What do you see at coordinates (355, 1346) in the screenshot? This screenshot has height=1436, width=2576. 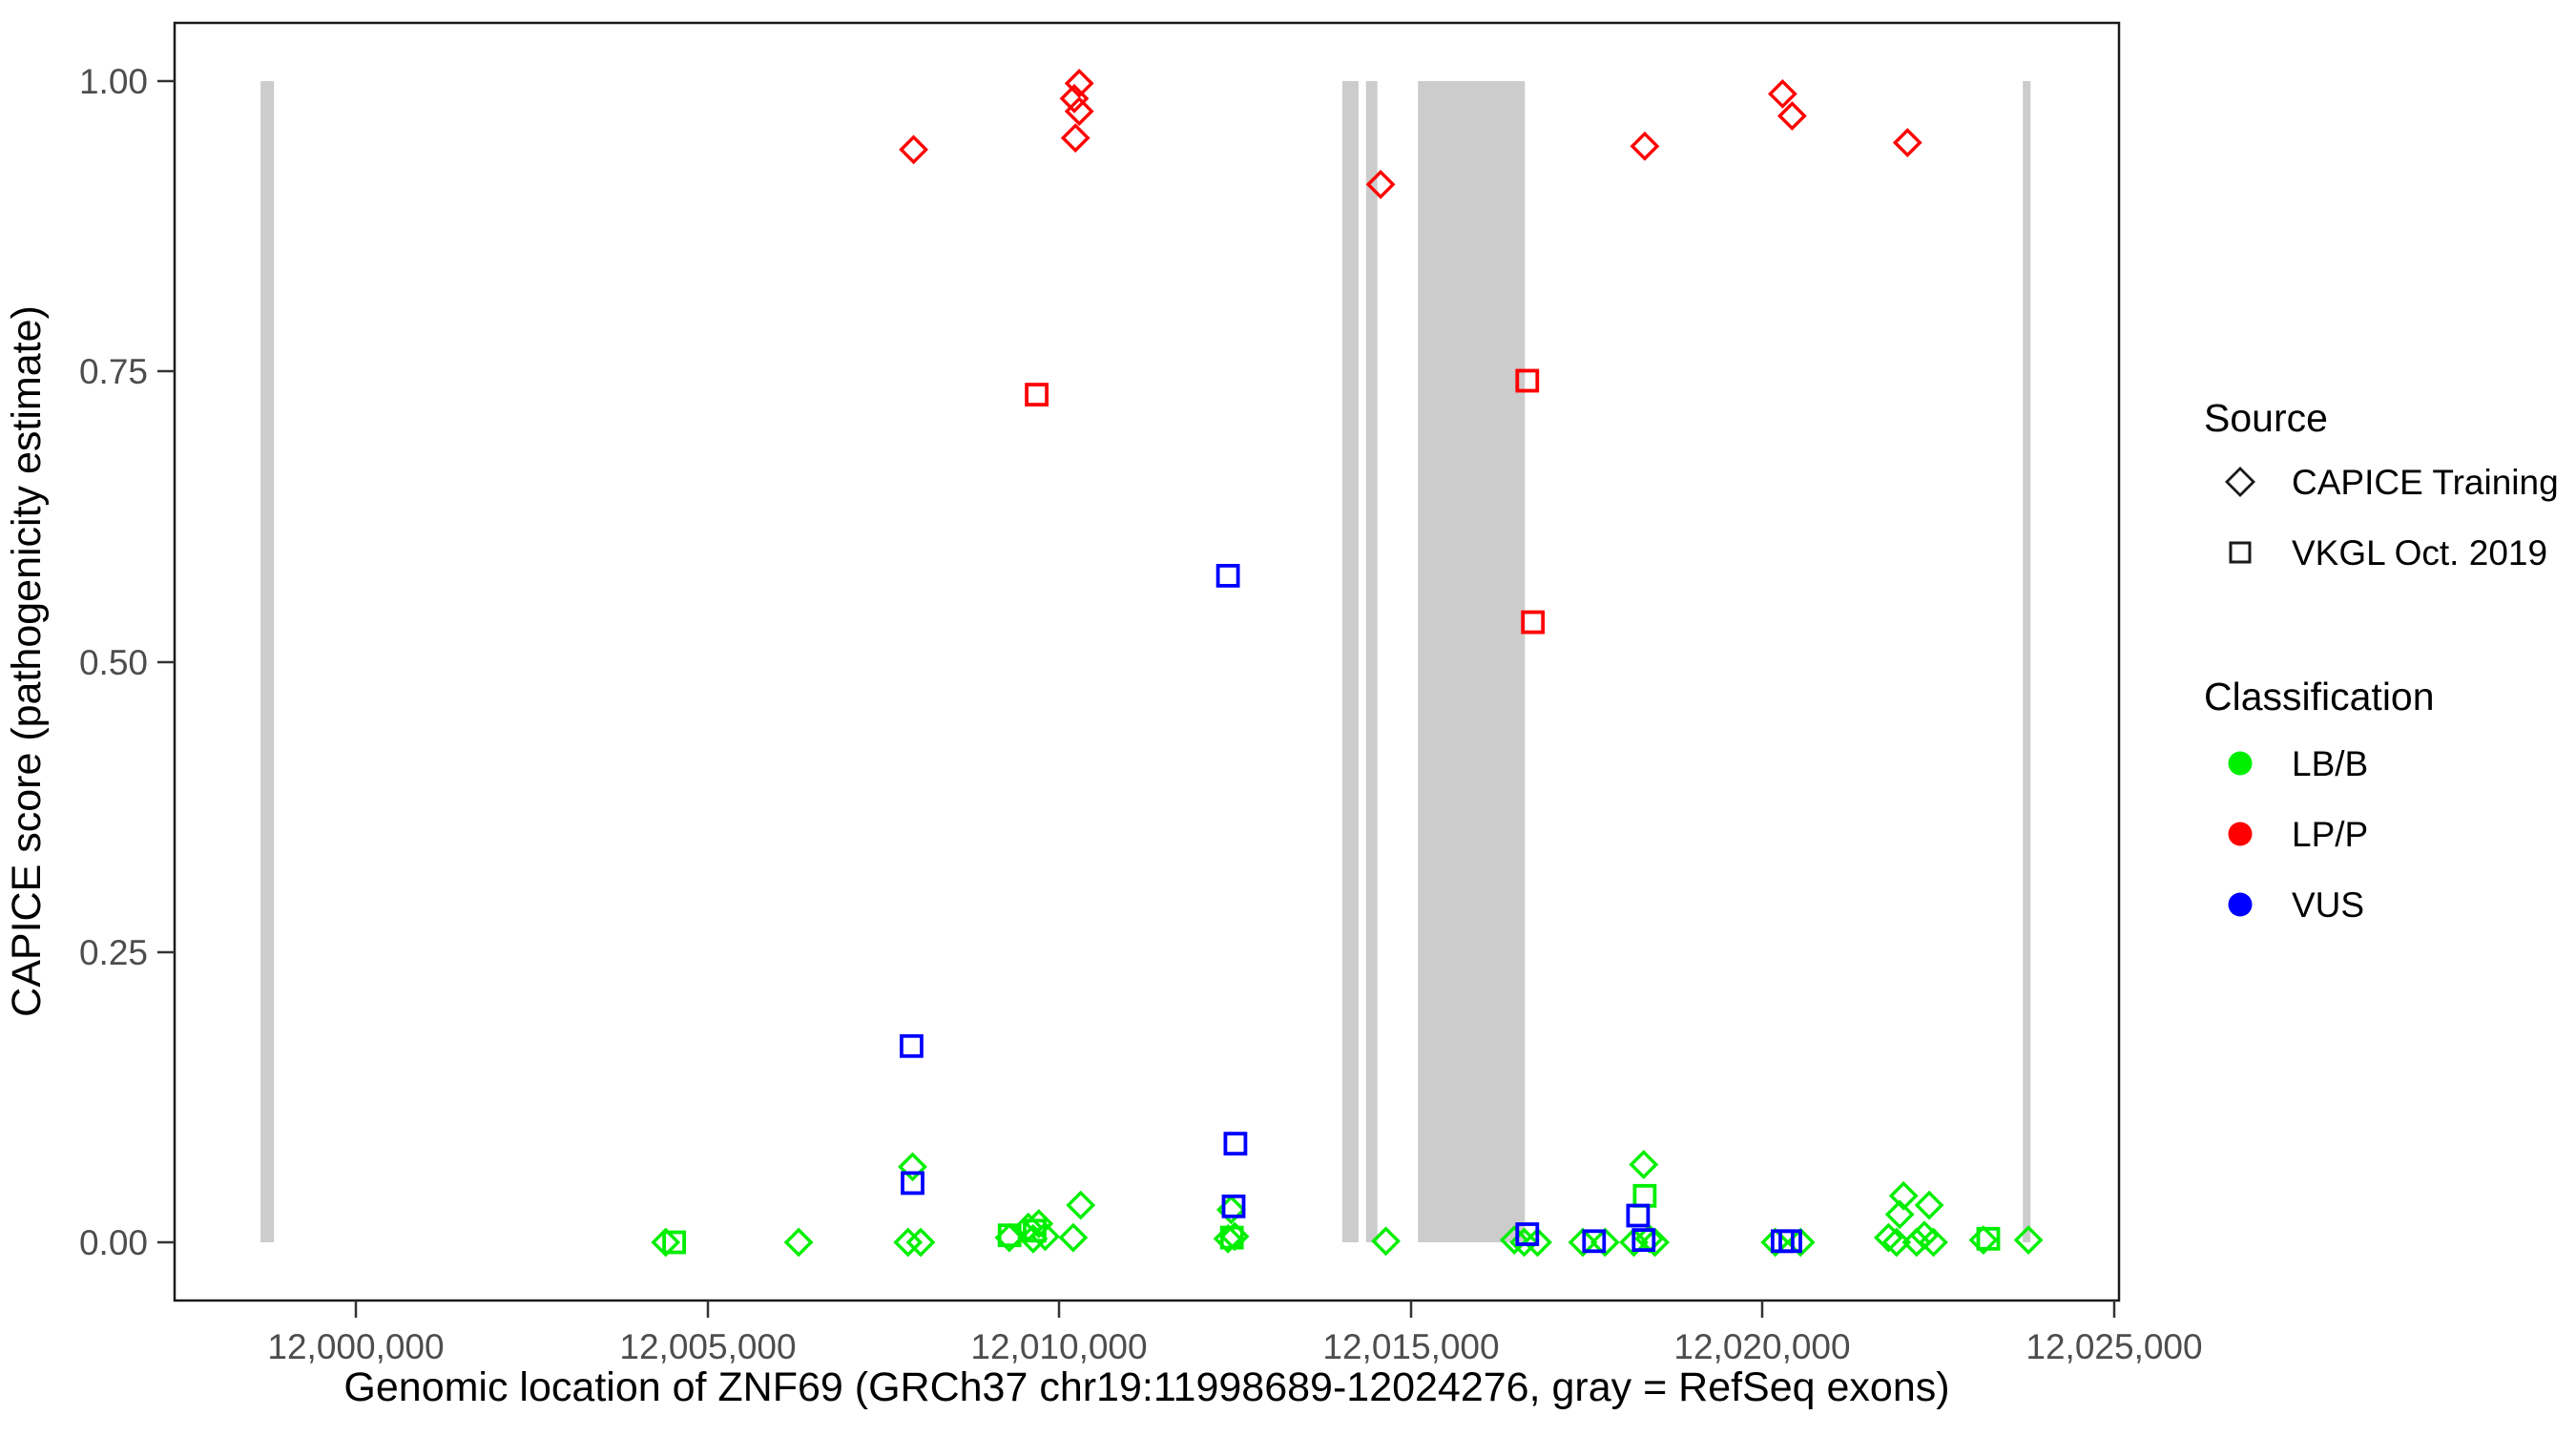 I see `x-tick-label: 12,000,000` at bounding box center [355, 1346].